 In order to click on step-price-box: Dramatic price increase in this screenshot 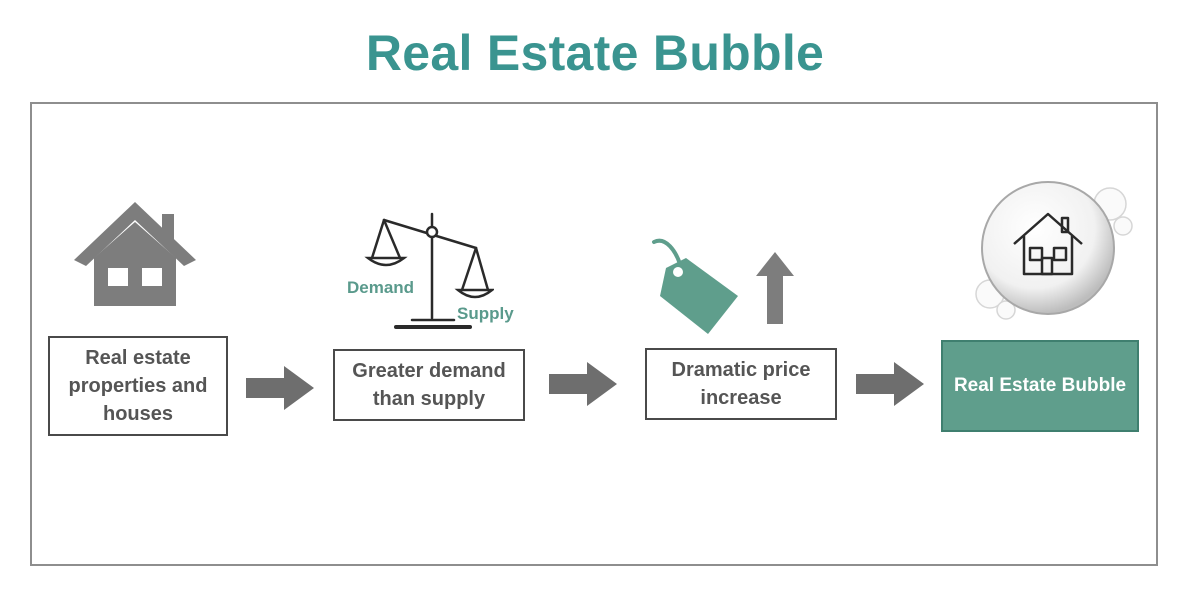, I will do `click(741, 384)`.